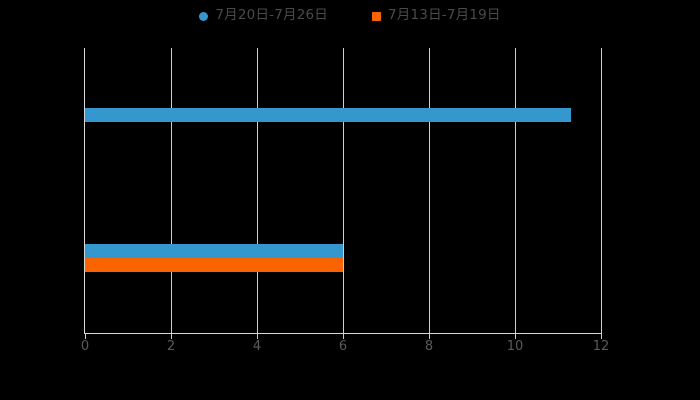  What do you see at coordinates (429, 346) in the screenshot?
I see `x-axis-tick-label: 8` at bounding box center [429, 346].